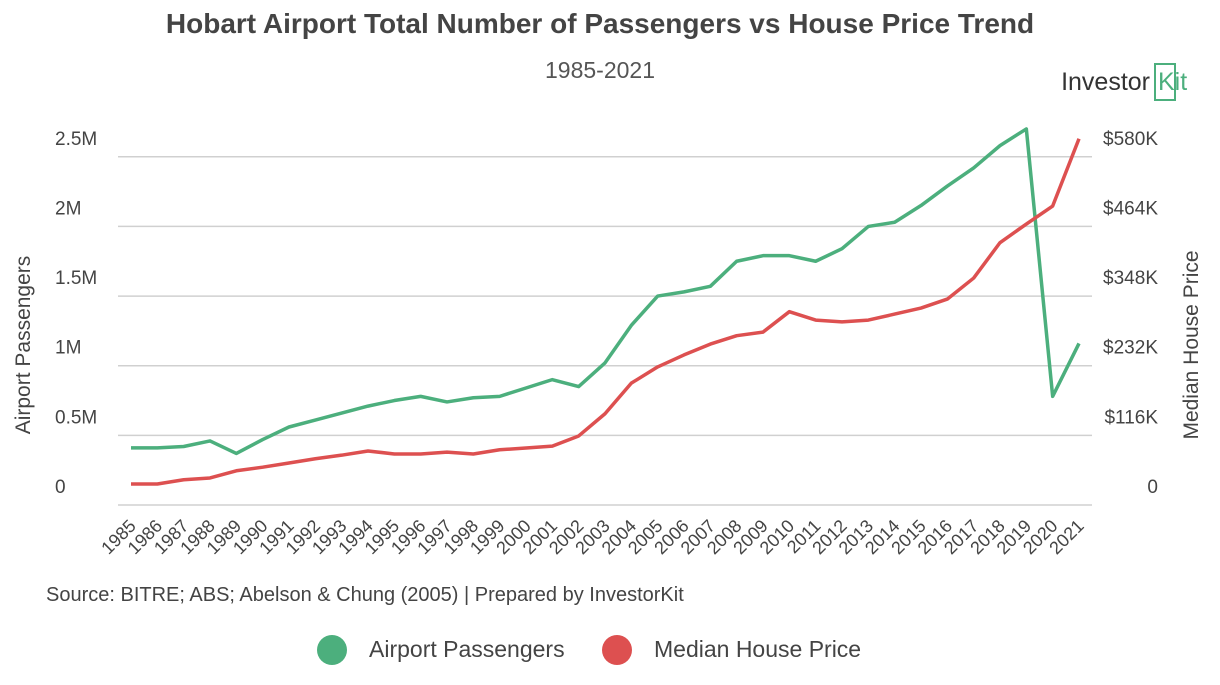  Describe the element at coordinates (1130, 208) in the screenshot. I see `y2-tick-label: $464K` at that location.